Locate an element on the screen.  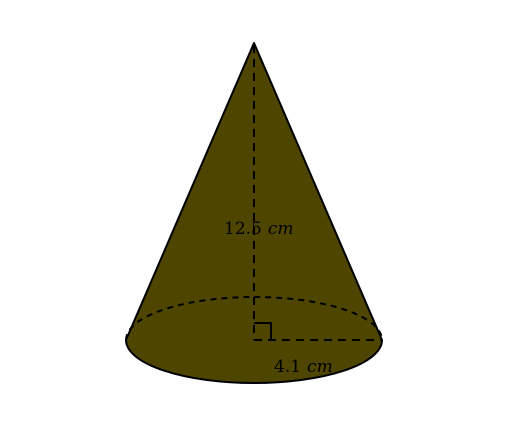
base-back-edge is located at coordinates (254, 318).